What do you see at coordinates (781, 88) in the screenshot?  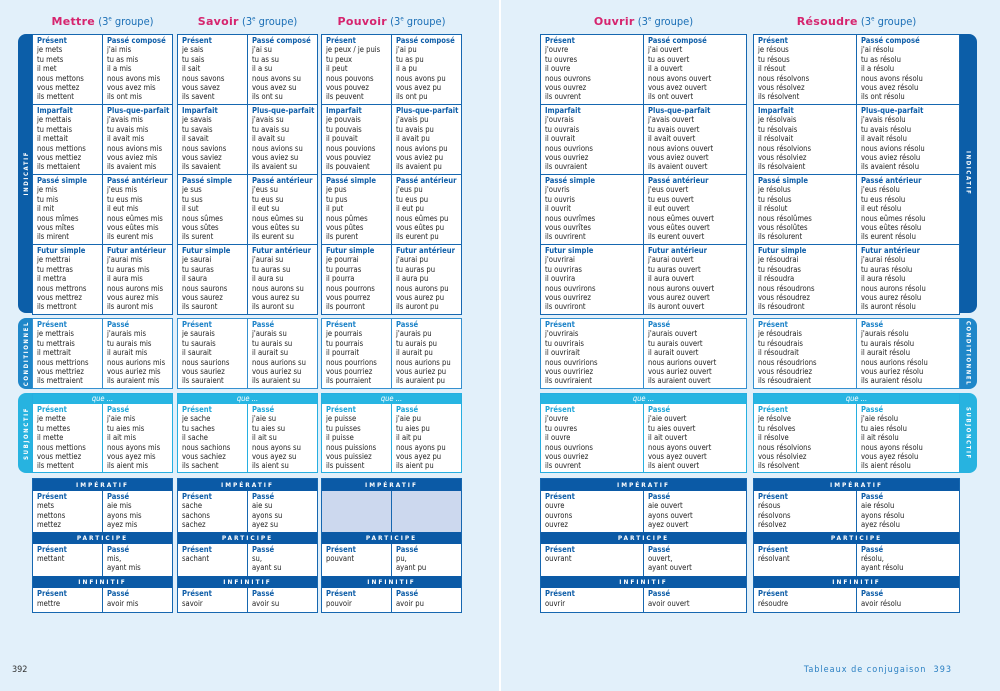 I see `conjugated-form: vous résolvez` at bounding box center [781, 88].